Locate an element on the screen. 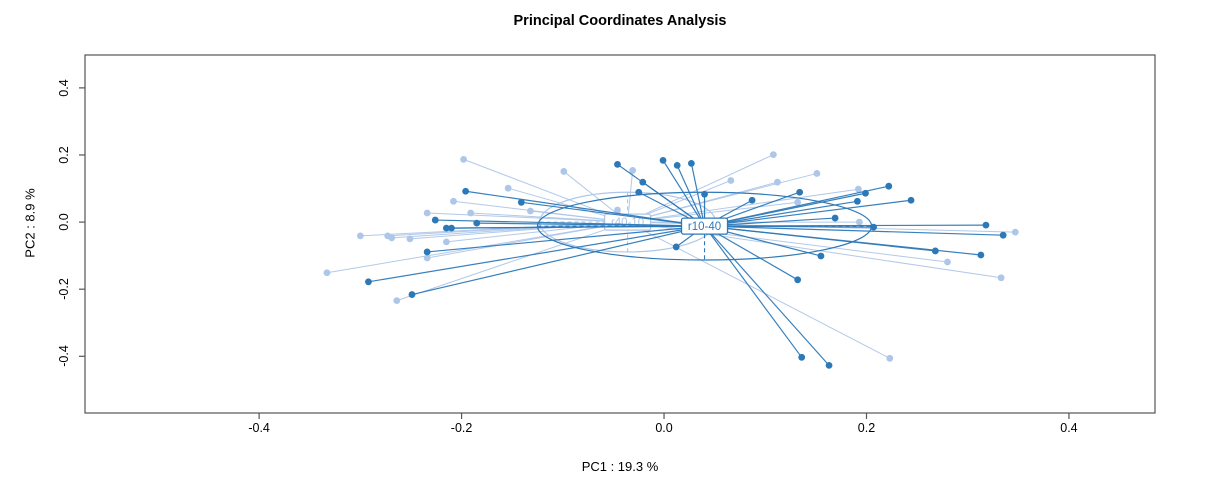  y-tick-label: -0.4 is located at coordinates (64, 356).